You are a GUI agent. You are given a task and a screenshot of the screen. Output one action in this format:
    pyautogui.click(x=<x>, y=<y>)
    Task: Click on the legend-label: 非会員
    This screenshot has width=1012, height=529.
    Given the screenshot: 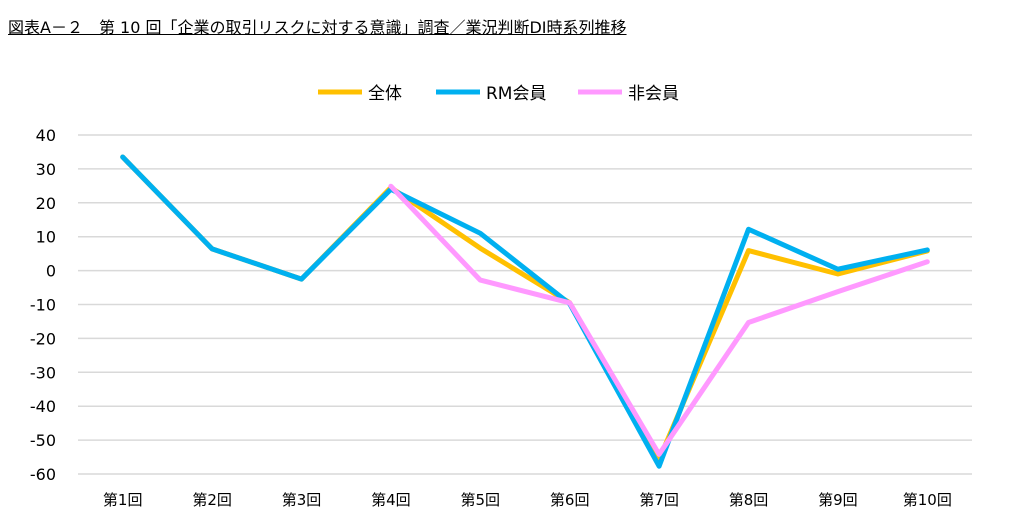 What is the action you would take?
    pyautogui.click(x=653, y=94)
    